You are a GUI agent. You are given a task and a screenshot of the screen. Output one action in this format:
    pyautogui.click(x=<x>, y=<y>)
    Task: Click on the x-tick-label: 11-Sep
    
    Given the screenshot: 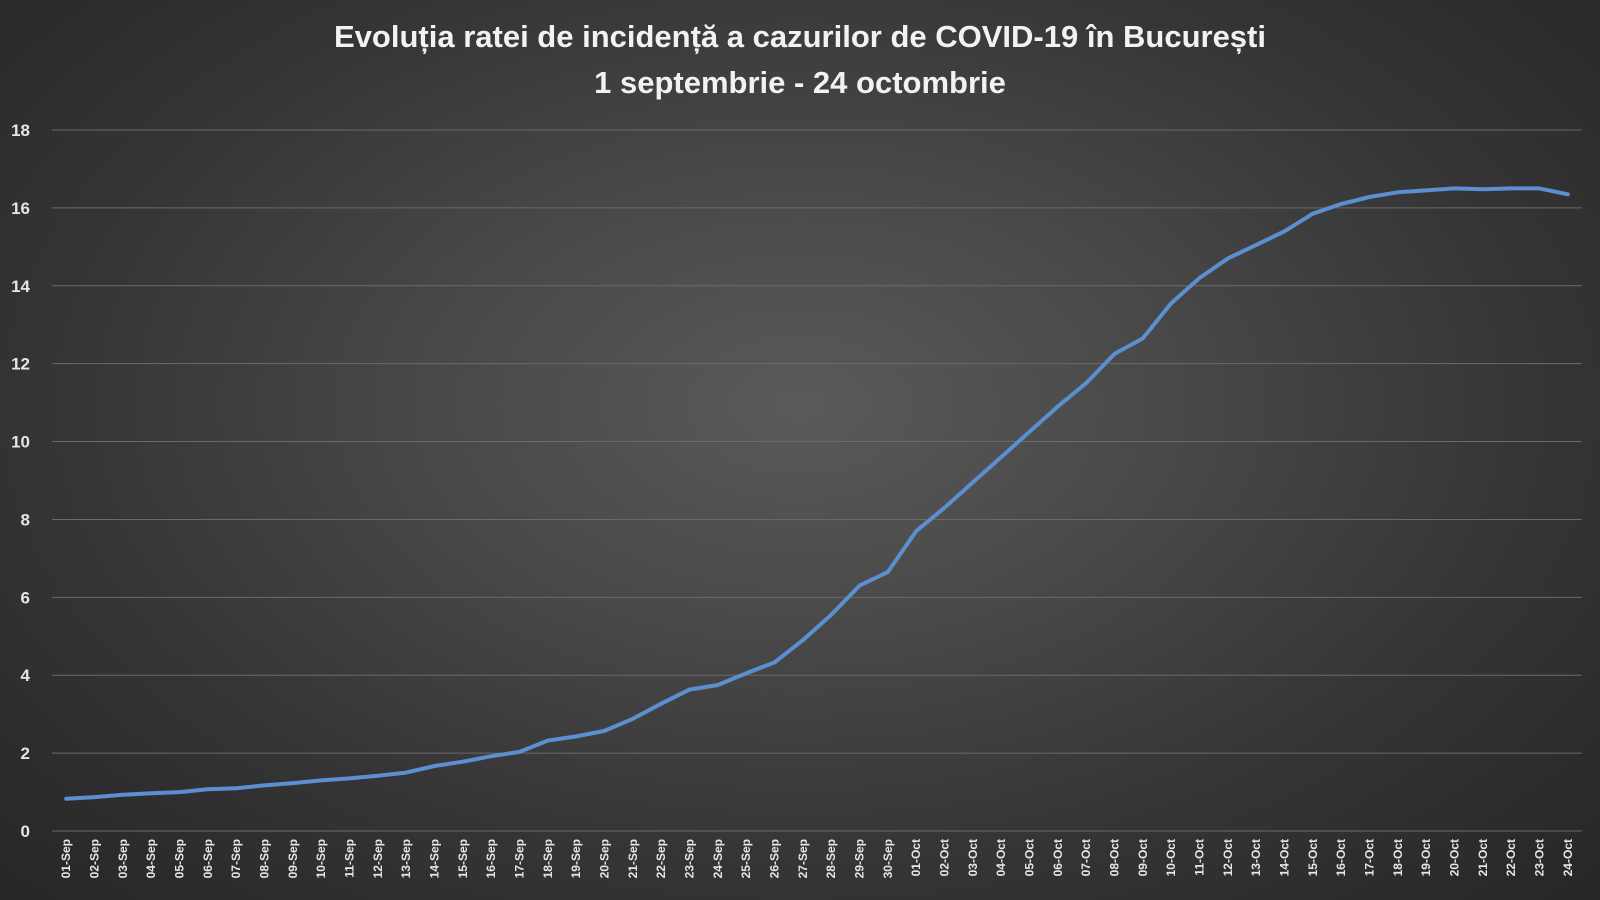 What is the action you would take?
    pyautogui.click(x=350, y=858)
    